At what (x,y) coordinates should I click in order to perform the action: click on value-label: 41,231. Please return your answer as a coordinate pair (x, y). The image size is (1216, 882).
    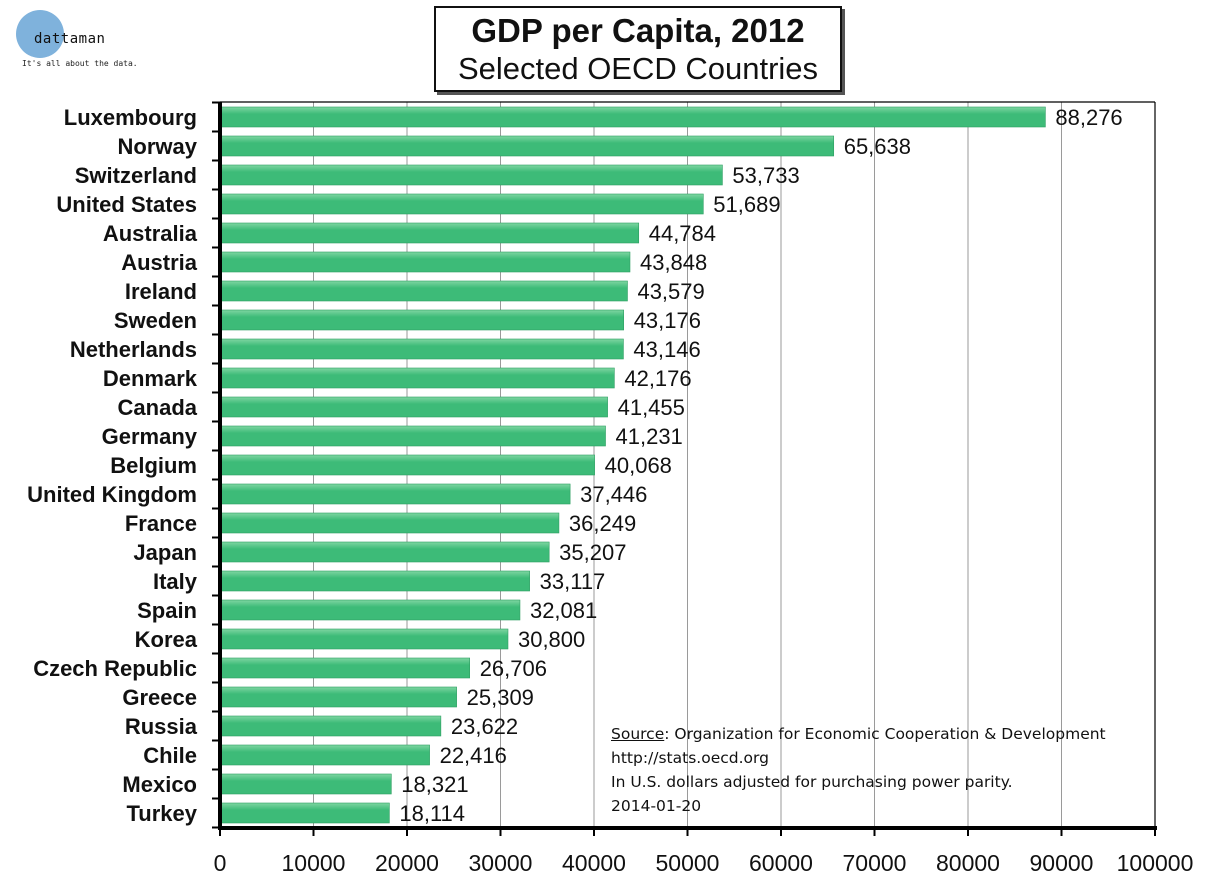
    Looking at the image, I should click on (649, 436).